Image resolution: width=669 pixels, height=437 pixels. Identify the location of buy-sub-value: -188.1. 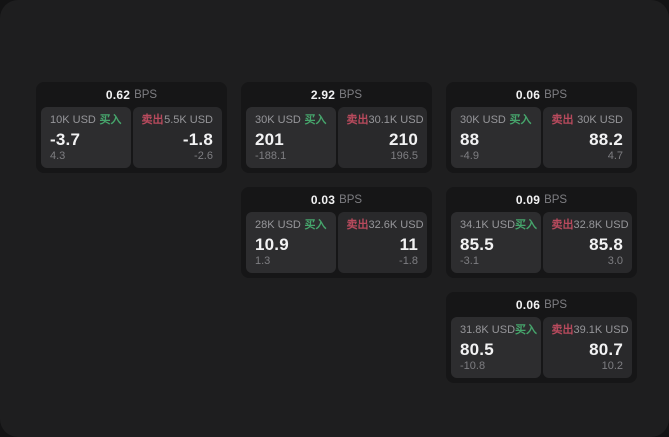
(271, 156).